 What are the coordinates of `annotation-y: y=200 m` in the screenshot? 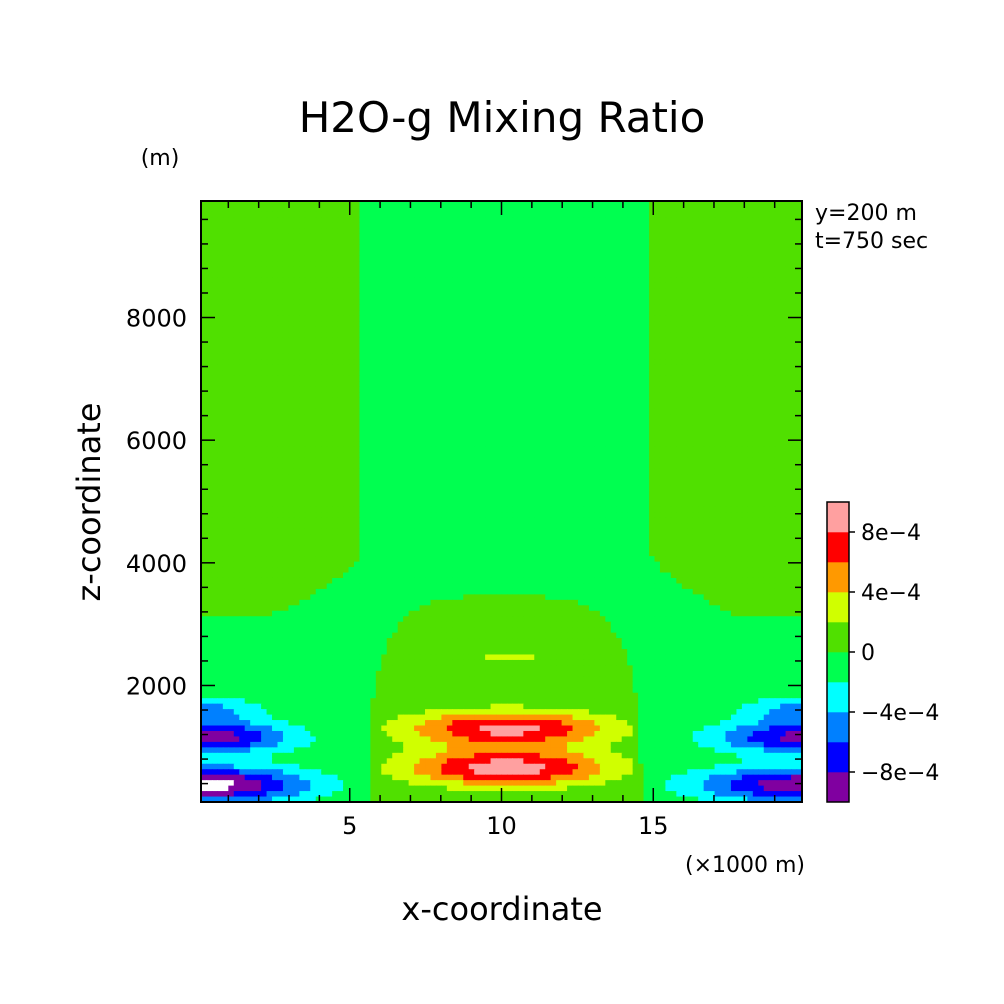 It's located at (866, 213).